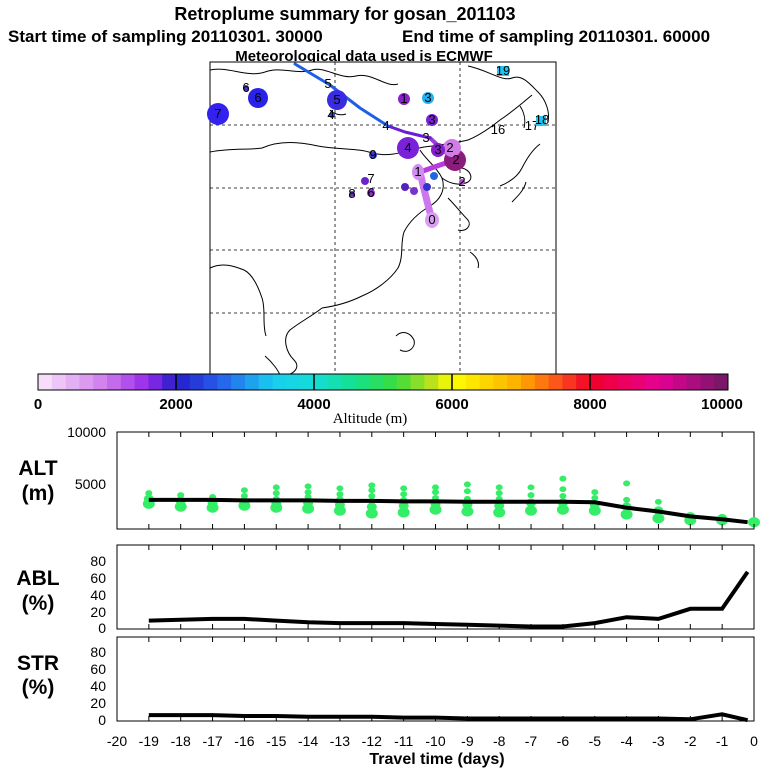  Describe the element at coordinates (90, 484) in the screenshot. I see `alt-ytick-5000: 5000` at that location.